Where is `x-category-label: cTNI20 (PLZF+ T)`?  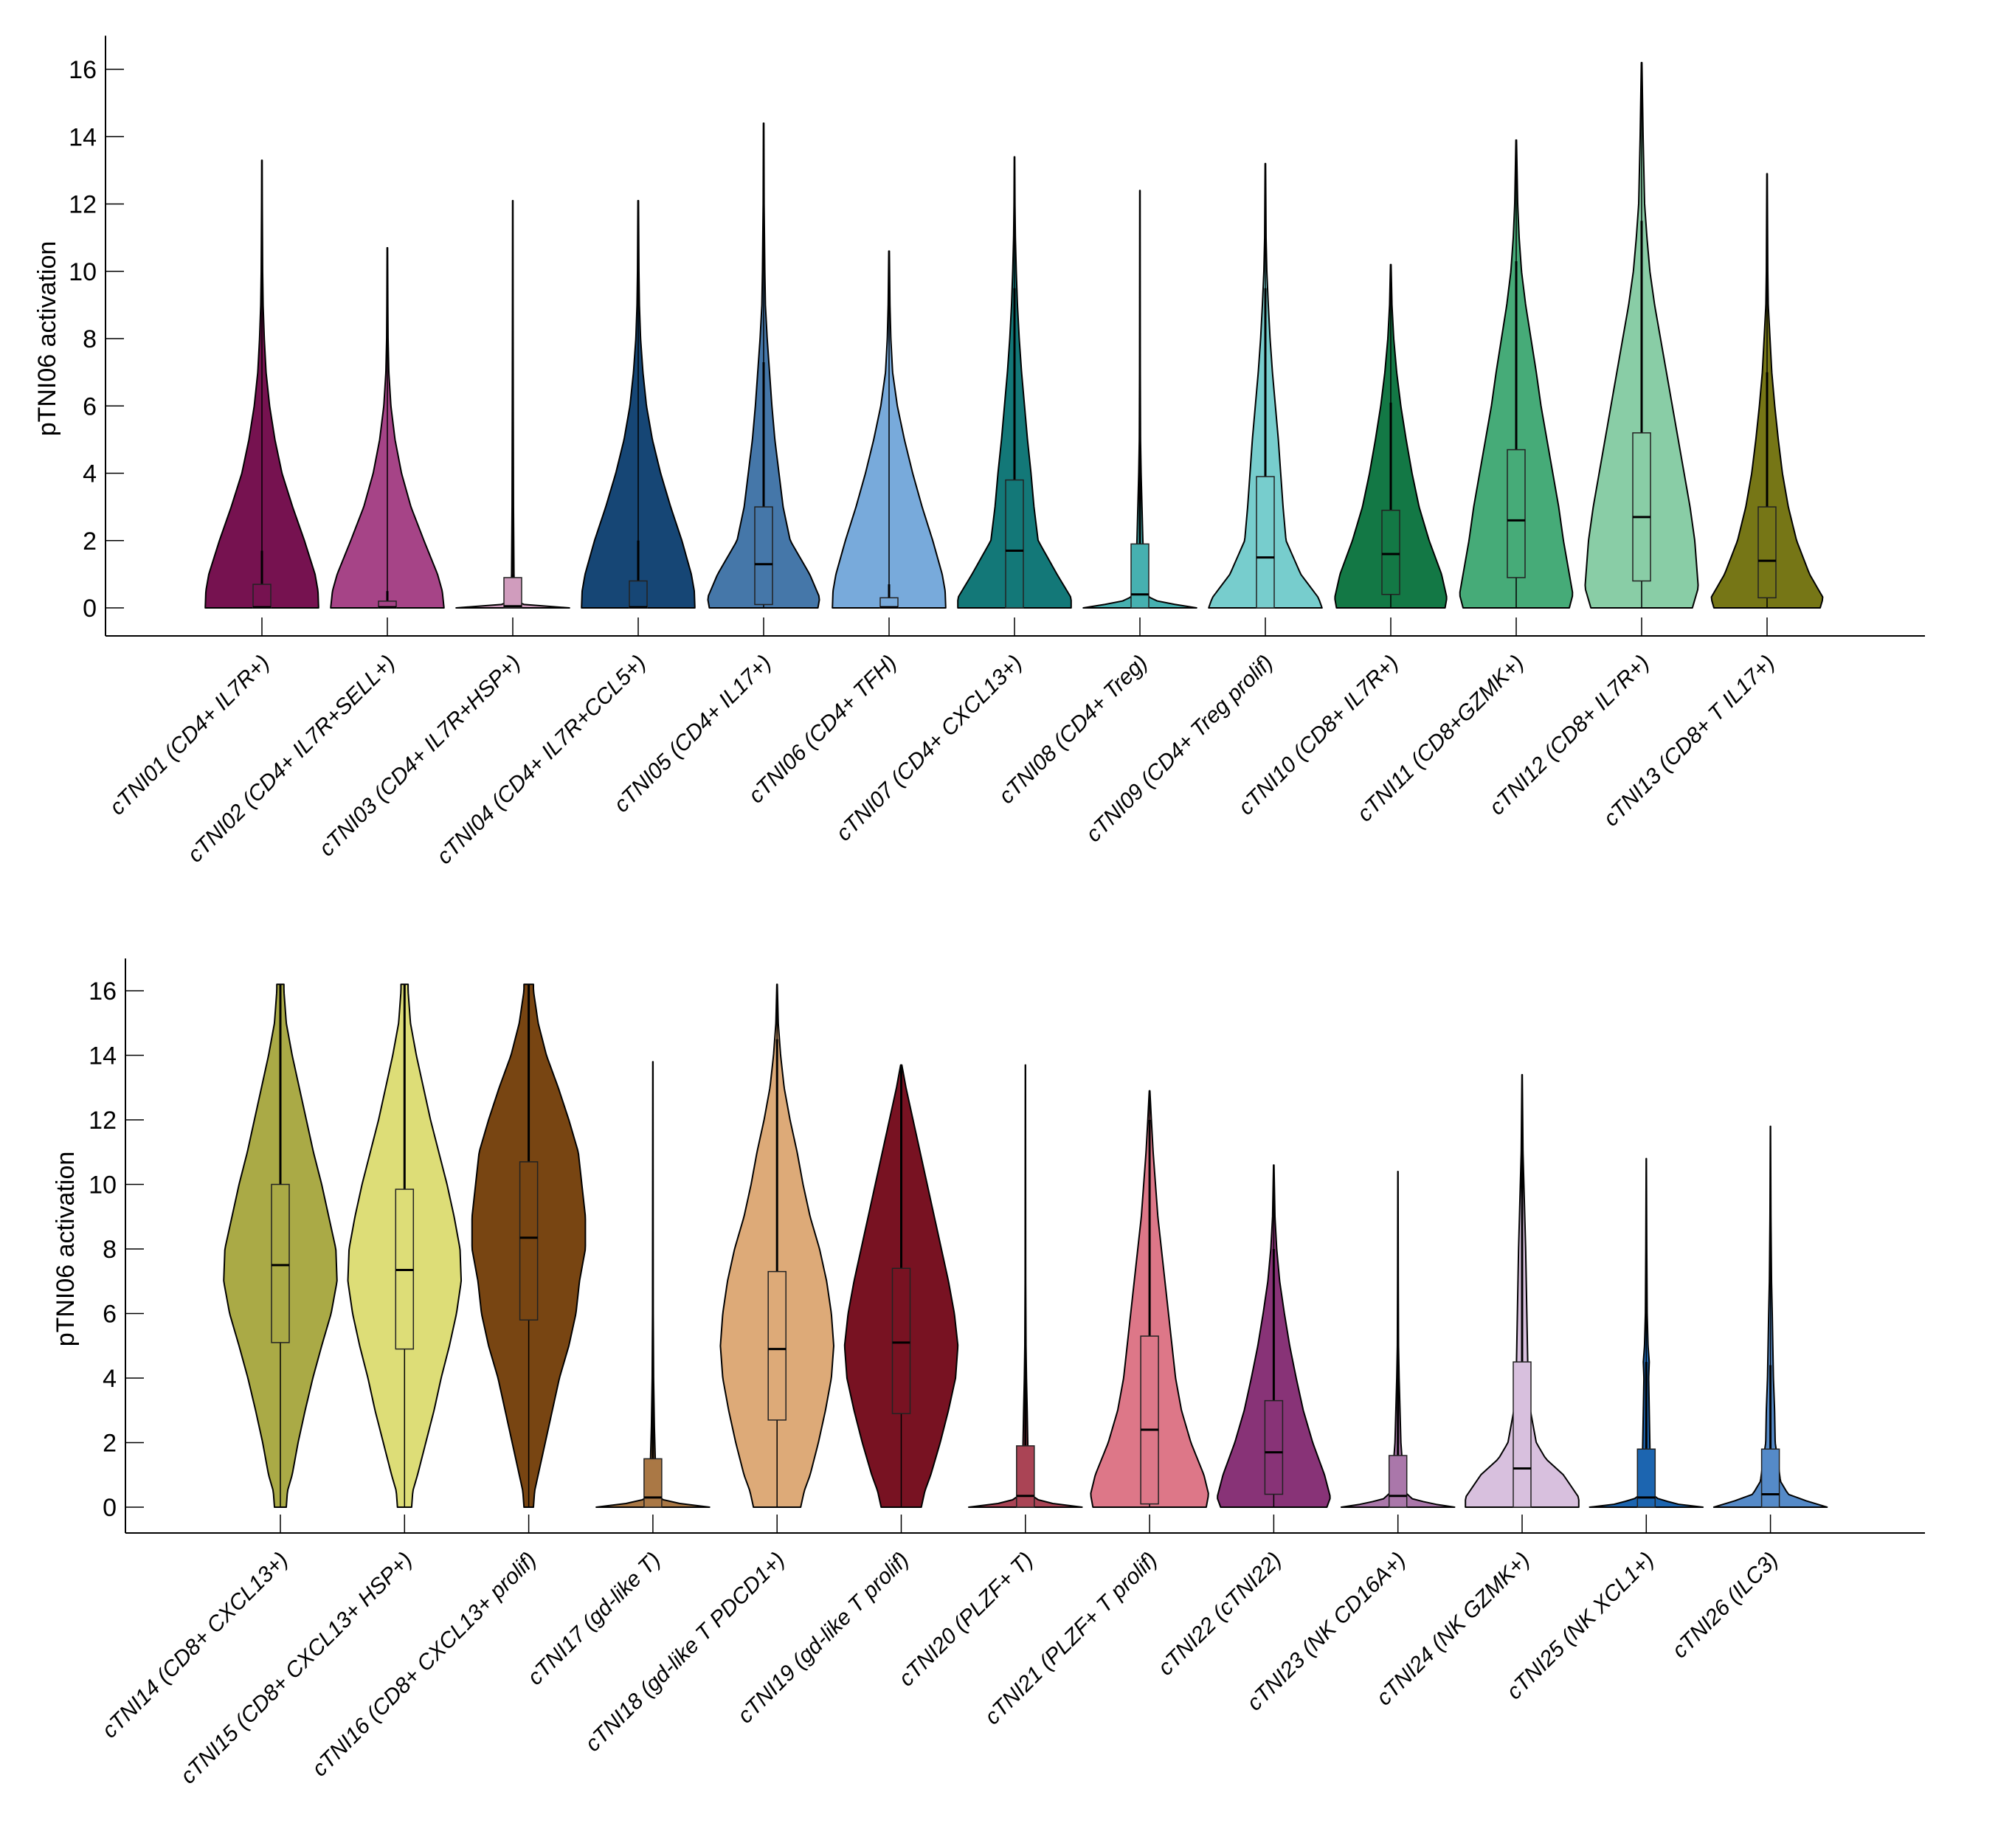 x-category-label: cTNI20 (PLZF+ T) is located at coordinates (966, 1620).